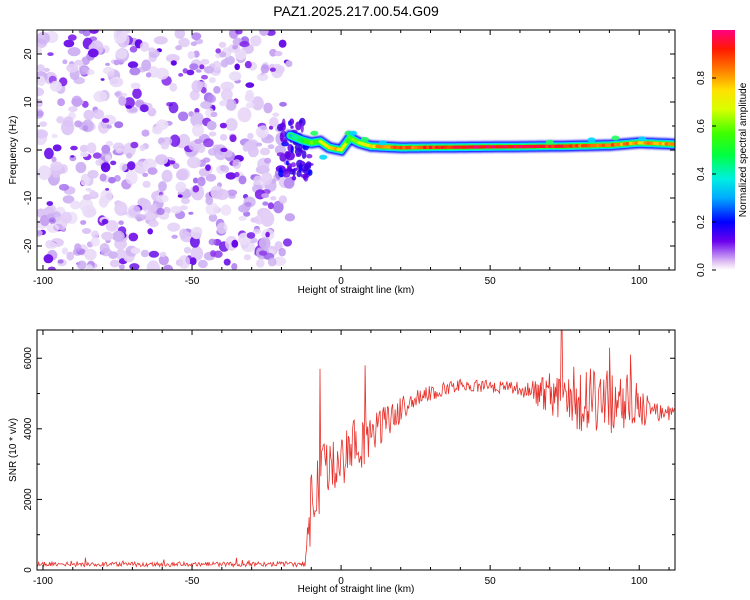  I want to click on spectrogram-signal-ridge, so click(479, 145).